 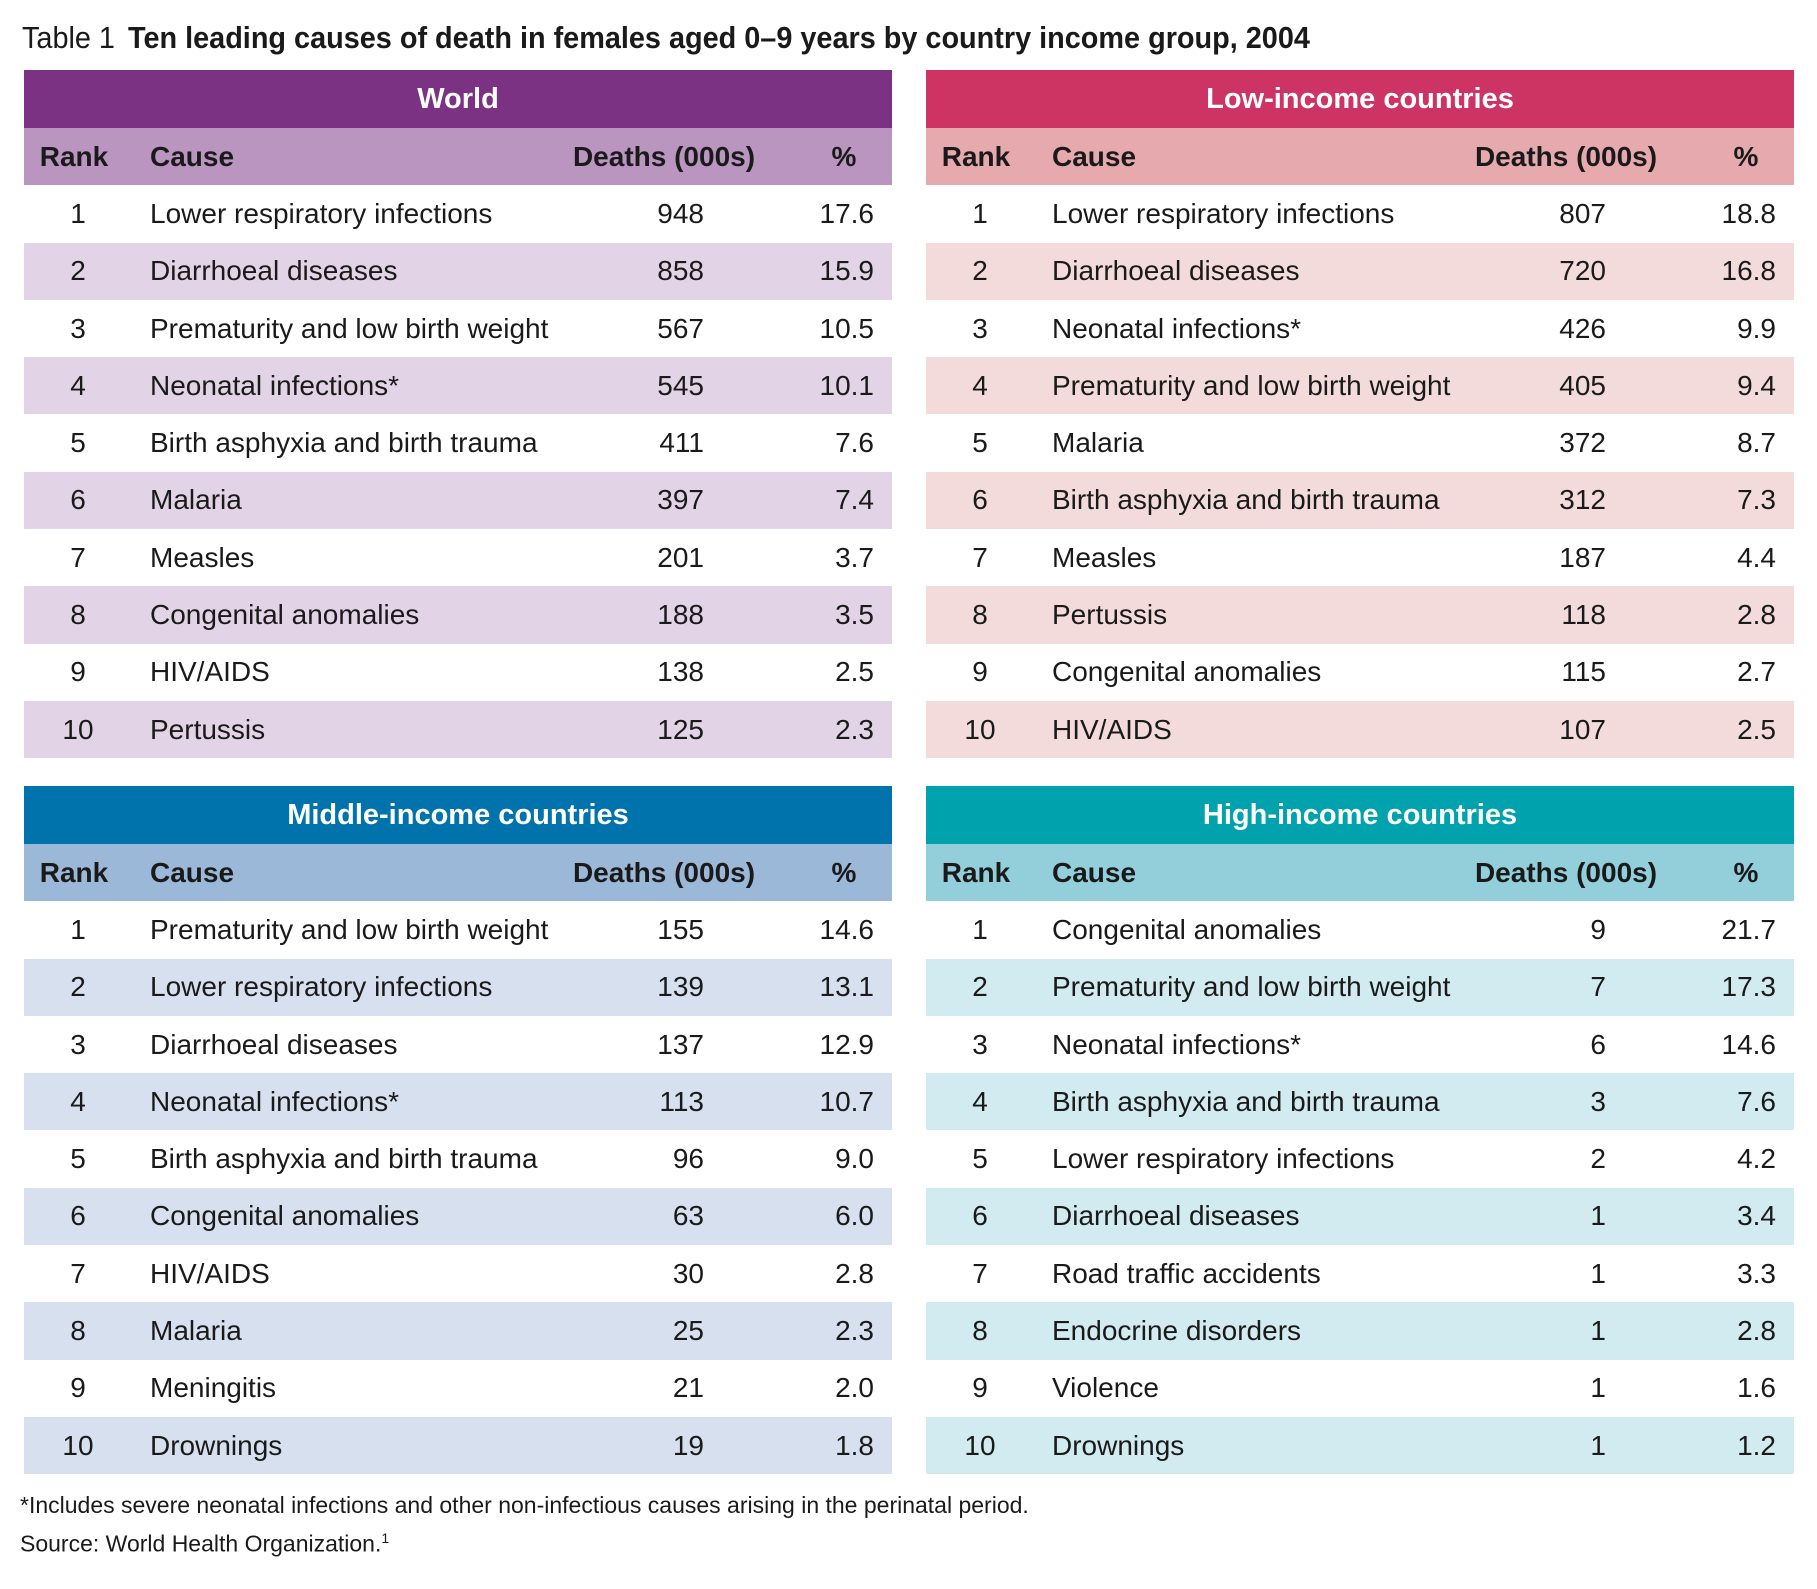 I want to click on panel-heading: Low-income countries, so click(x=1360, y=99).